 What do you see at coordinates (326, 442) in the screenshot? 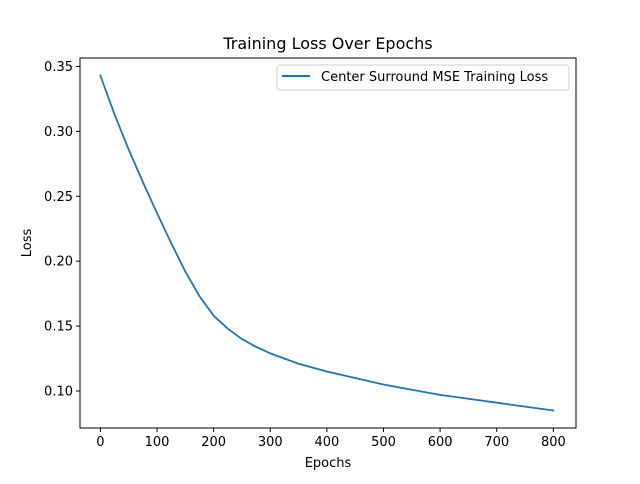
I see `x-tick-label: 400` at bounding box center [326, 442].